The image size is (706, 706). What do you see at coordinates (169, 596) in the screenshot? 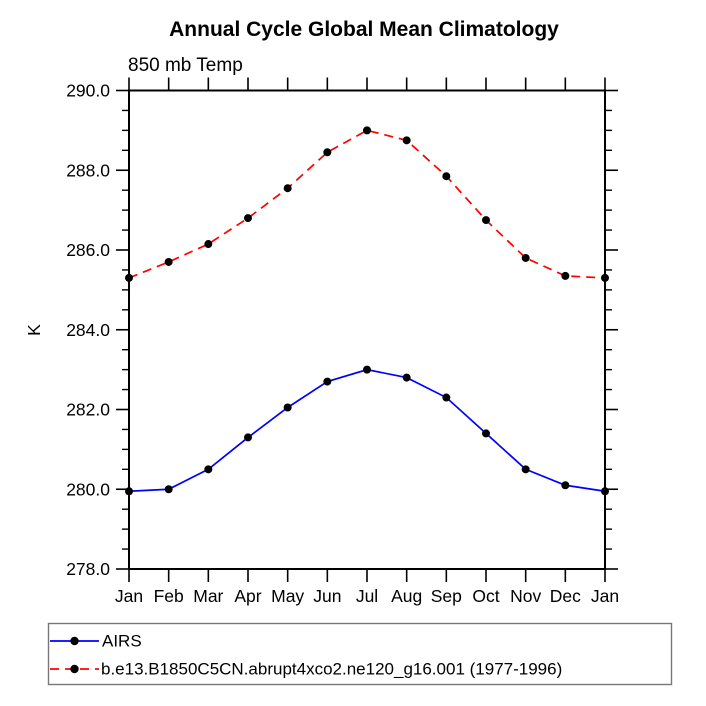
I see `x-tick-label: Feb` at bounding box center [169, 596].